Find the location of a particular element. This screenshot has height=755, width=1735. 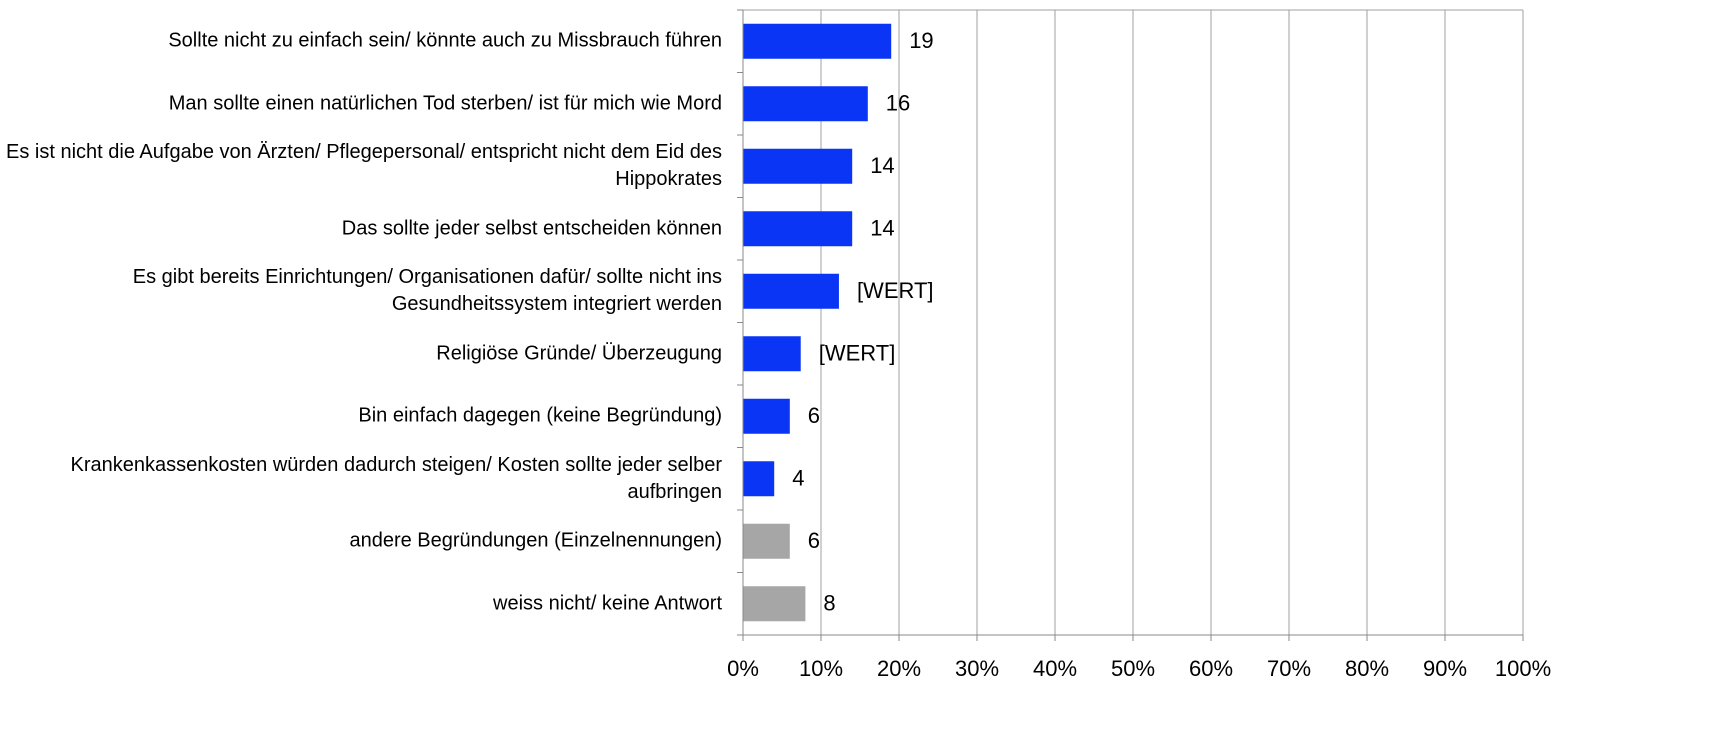

x-tick-label: 0% is located at coordinates (743, 668).